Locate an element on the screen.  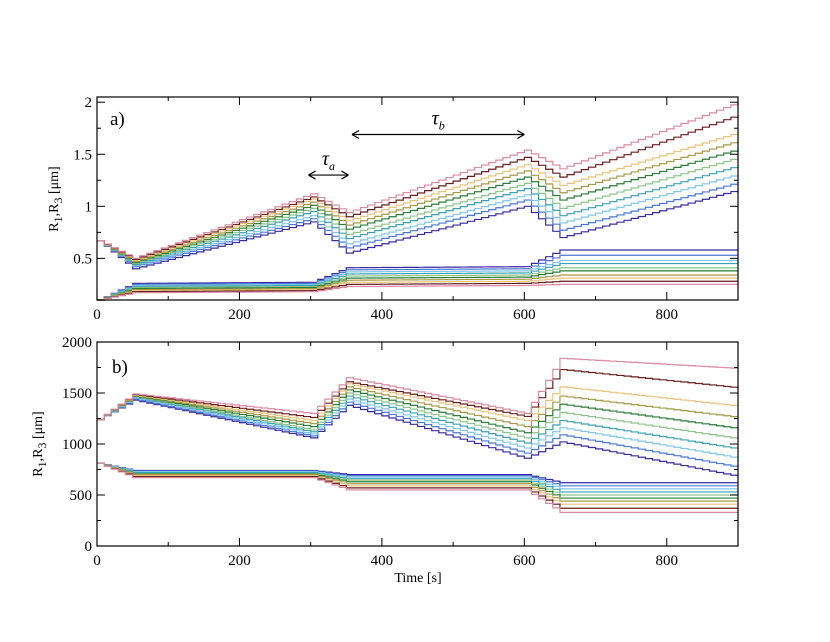
tau-b-label: τb is located at coordinates (438, 119).